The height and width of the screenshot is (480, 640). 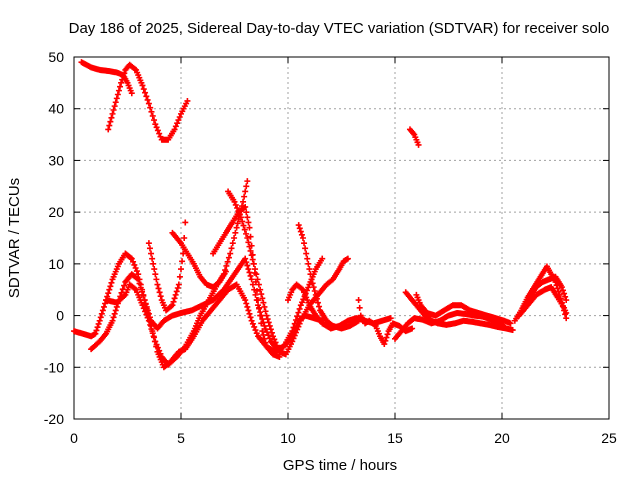 I want to click on y-tick-label: -20, so click(x=54, y=419).